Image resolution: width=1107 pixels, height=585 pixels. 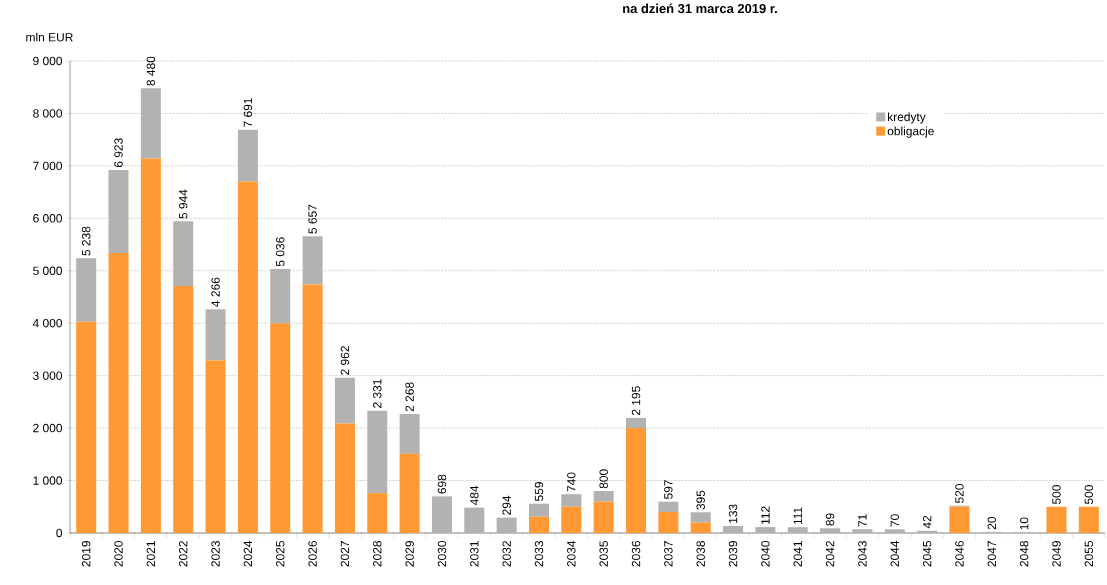 I want to click on legend-label: kredyty, so click(x=907, y=118).